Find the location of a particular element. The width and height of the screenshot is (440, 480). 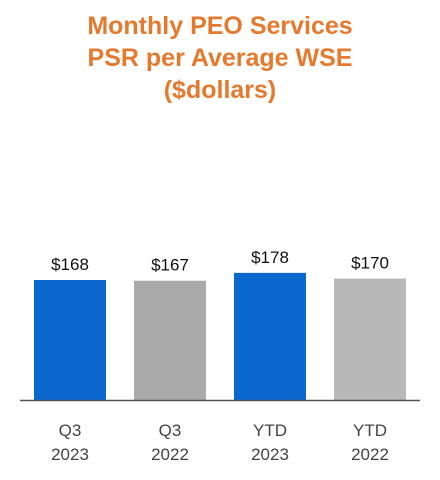

bar-value-label-0: $168 is located at coordinates (70, 264).